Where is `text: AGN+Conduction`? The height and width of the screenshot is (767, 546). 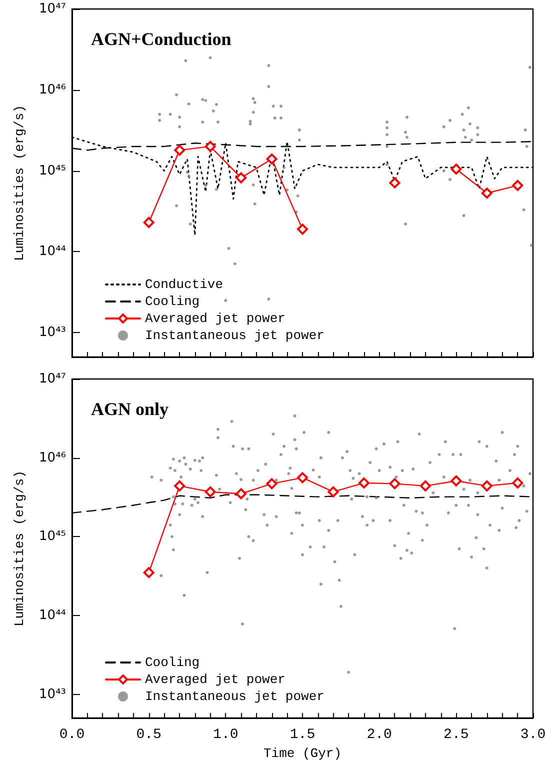 text: AGN+Conduction is located at coordinates (161, 39).